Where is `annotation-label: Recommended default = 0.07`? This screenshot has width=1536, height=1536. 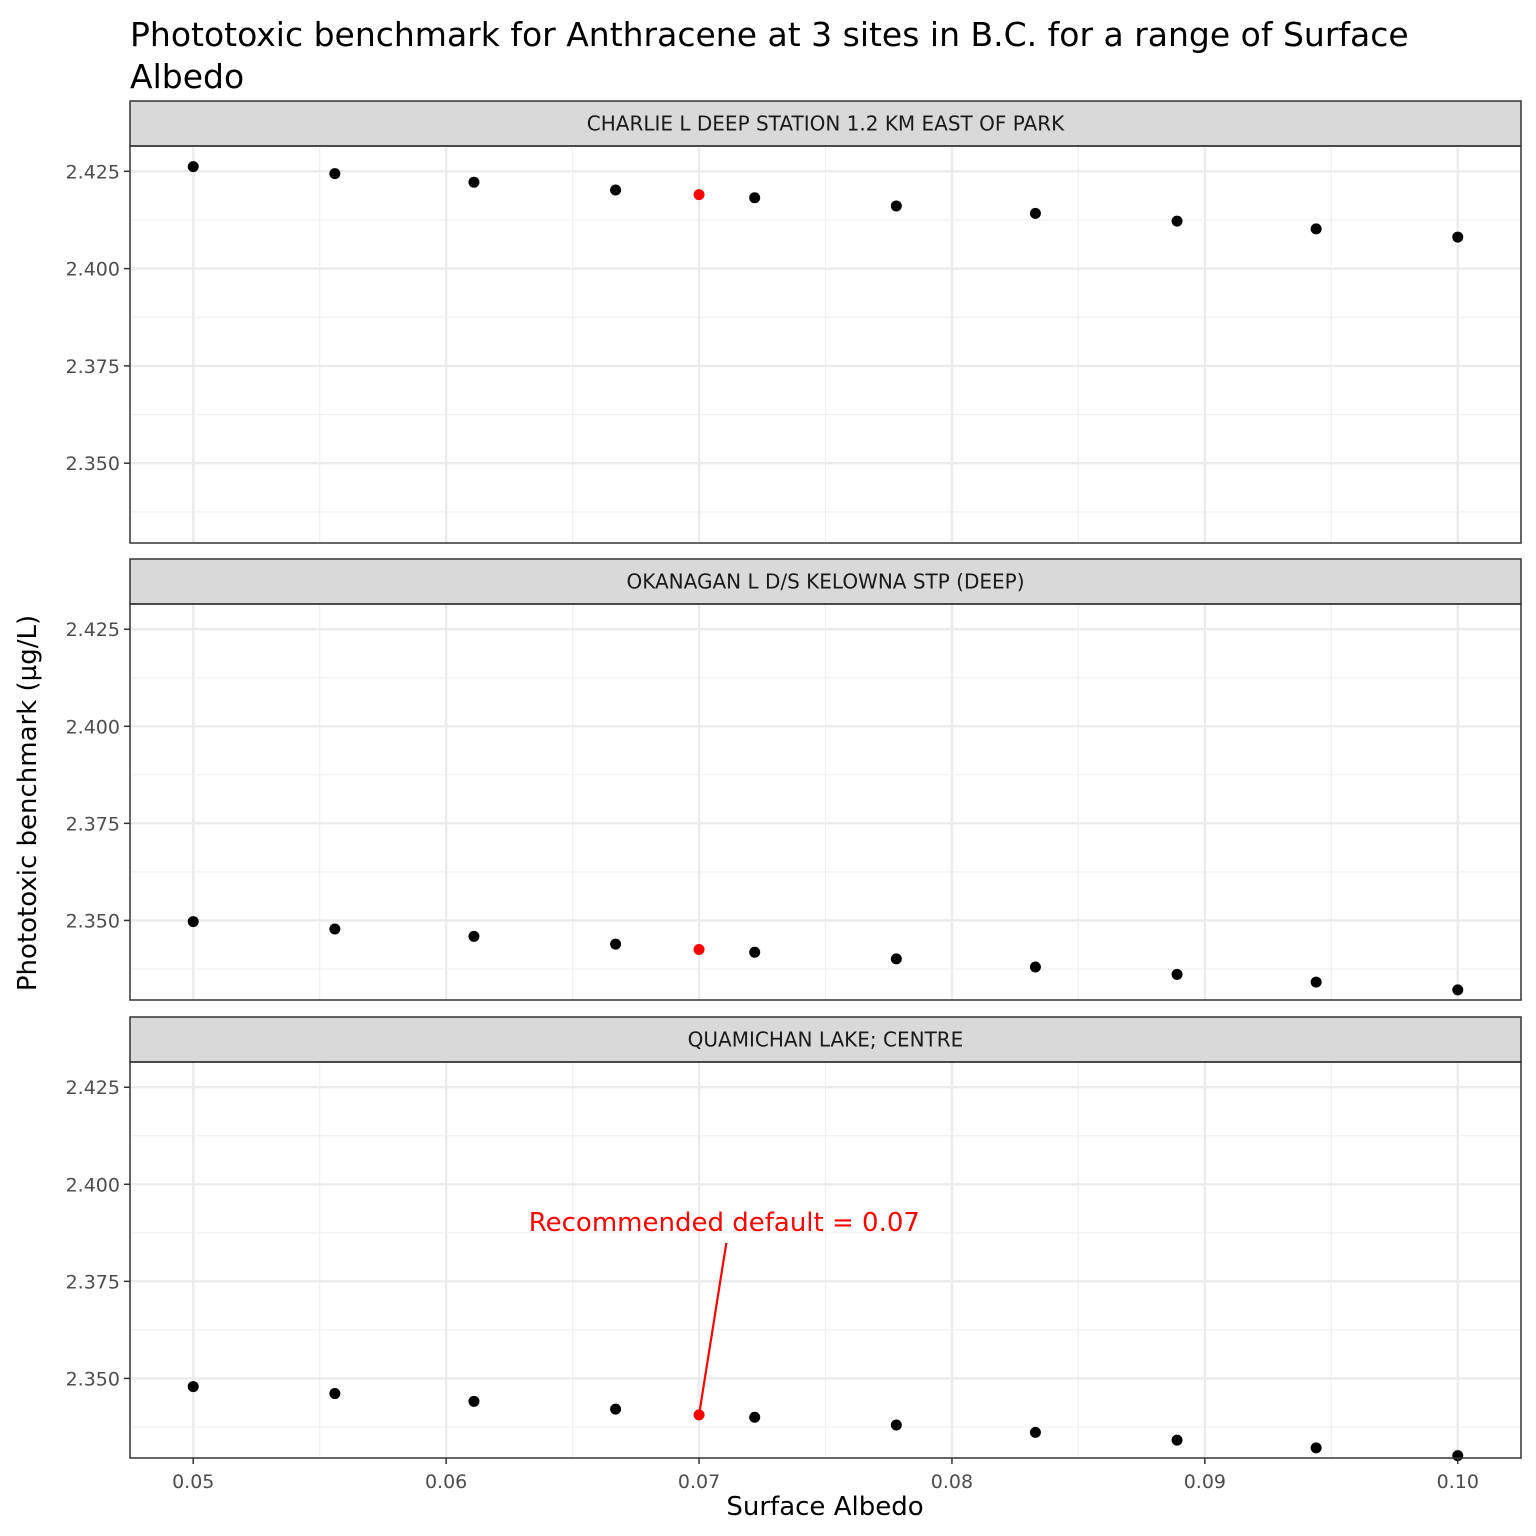 annotation-label: Recommended default = 0.07 is located at coordinates (724, 1223).